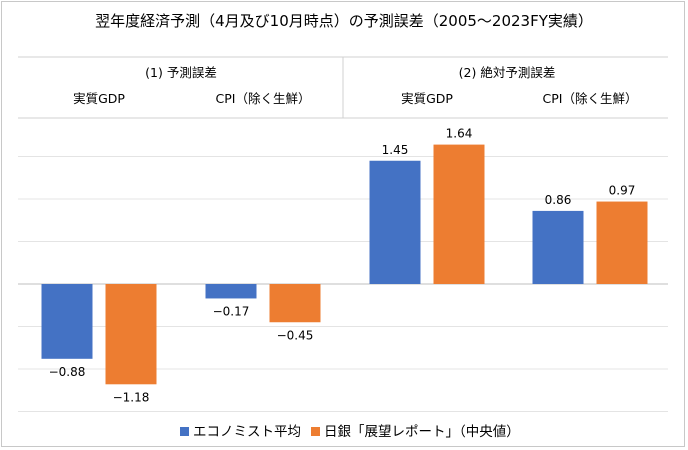  What do you see at coordinates (131, 397) in the screenshot?
I see `data-label-series-2-cat-1: −1.18` at bounding box center [131, 397].